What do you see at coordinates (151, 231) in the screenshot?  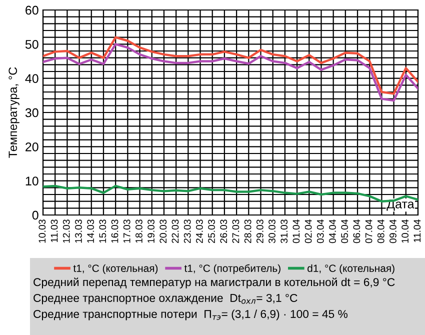 I see `x-tick-label: 19.03` at bounding box center [151, 231].